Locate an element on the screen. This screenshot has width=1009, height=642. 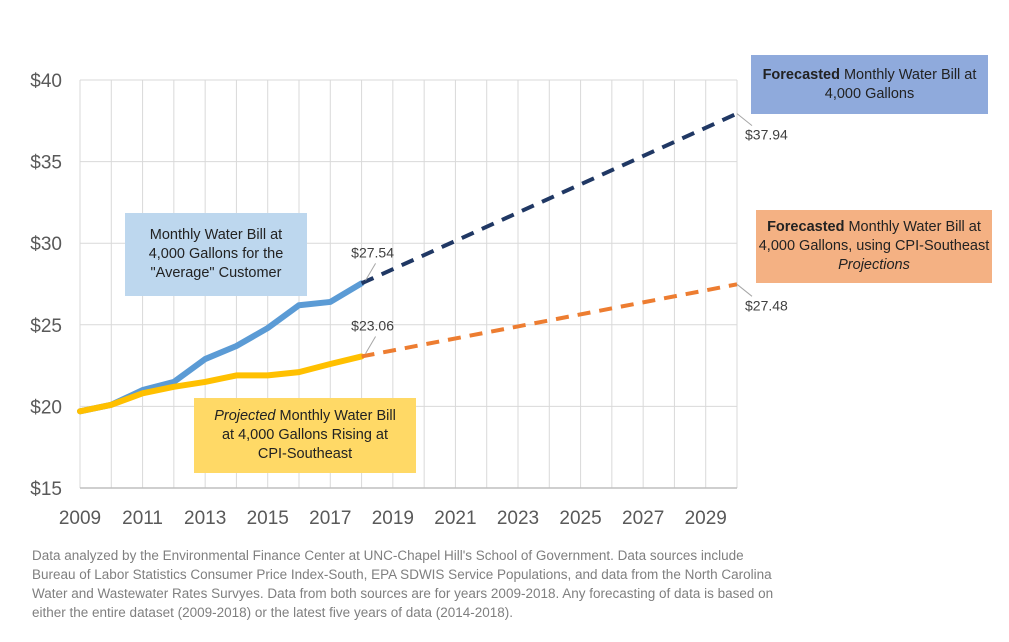
x-tick-label: 2021 is located at coordinates (455, 518).